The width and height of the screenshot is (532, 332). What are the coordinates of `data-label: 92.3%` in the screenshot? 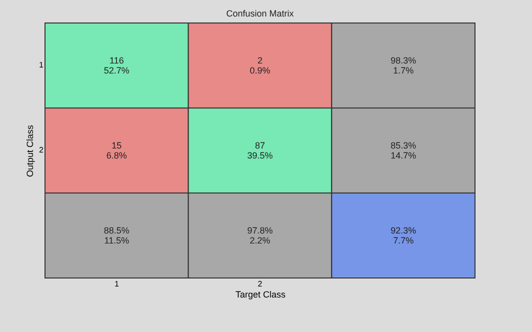 It's located at (403, 231).